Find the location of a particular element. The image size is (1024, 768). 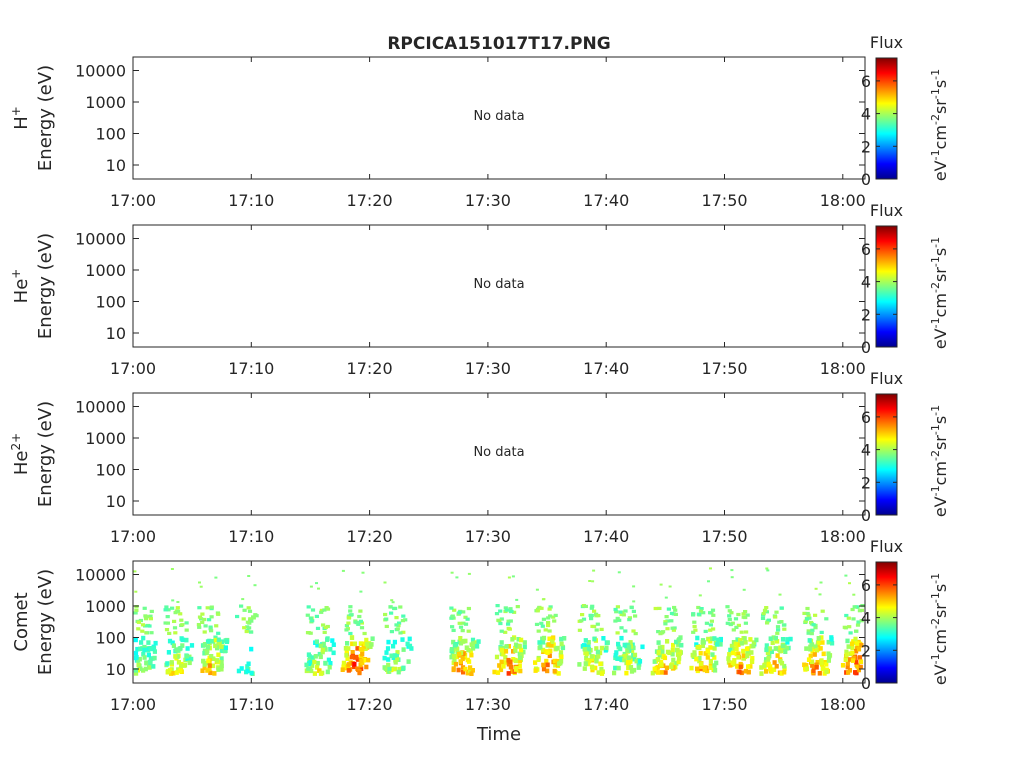

figure-title: RPCICA151017T17.PNG is located at coordinates (498, 44).